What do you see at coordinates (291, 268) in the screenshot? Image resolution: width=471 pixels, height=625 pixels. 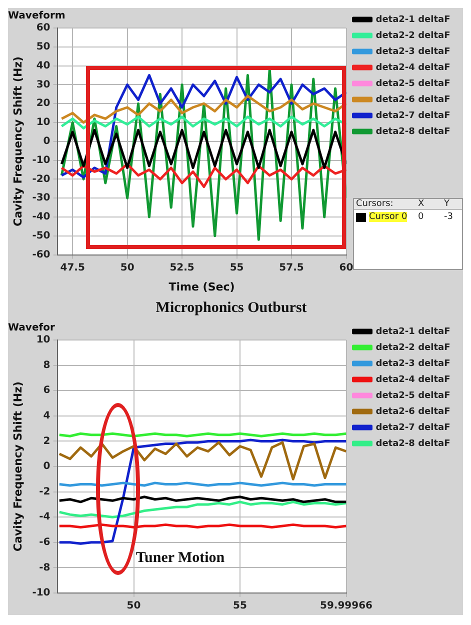 I see `x-tick-label: 57.5` at bounding box center [291, 268].